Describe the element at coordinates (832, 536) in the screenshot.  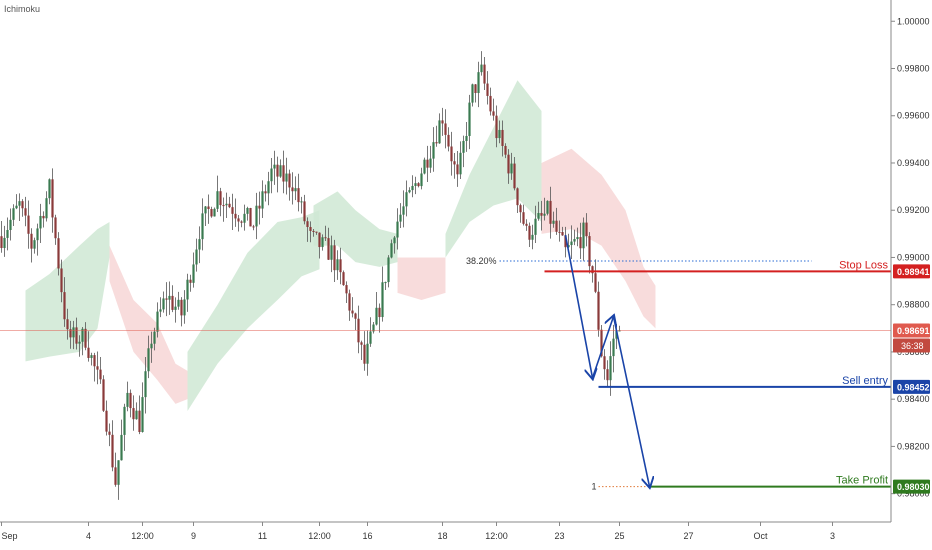
I see `time-tick-label: 3` at that location.